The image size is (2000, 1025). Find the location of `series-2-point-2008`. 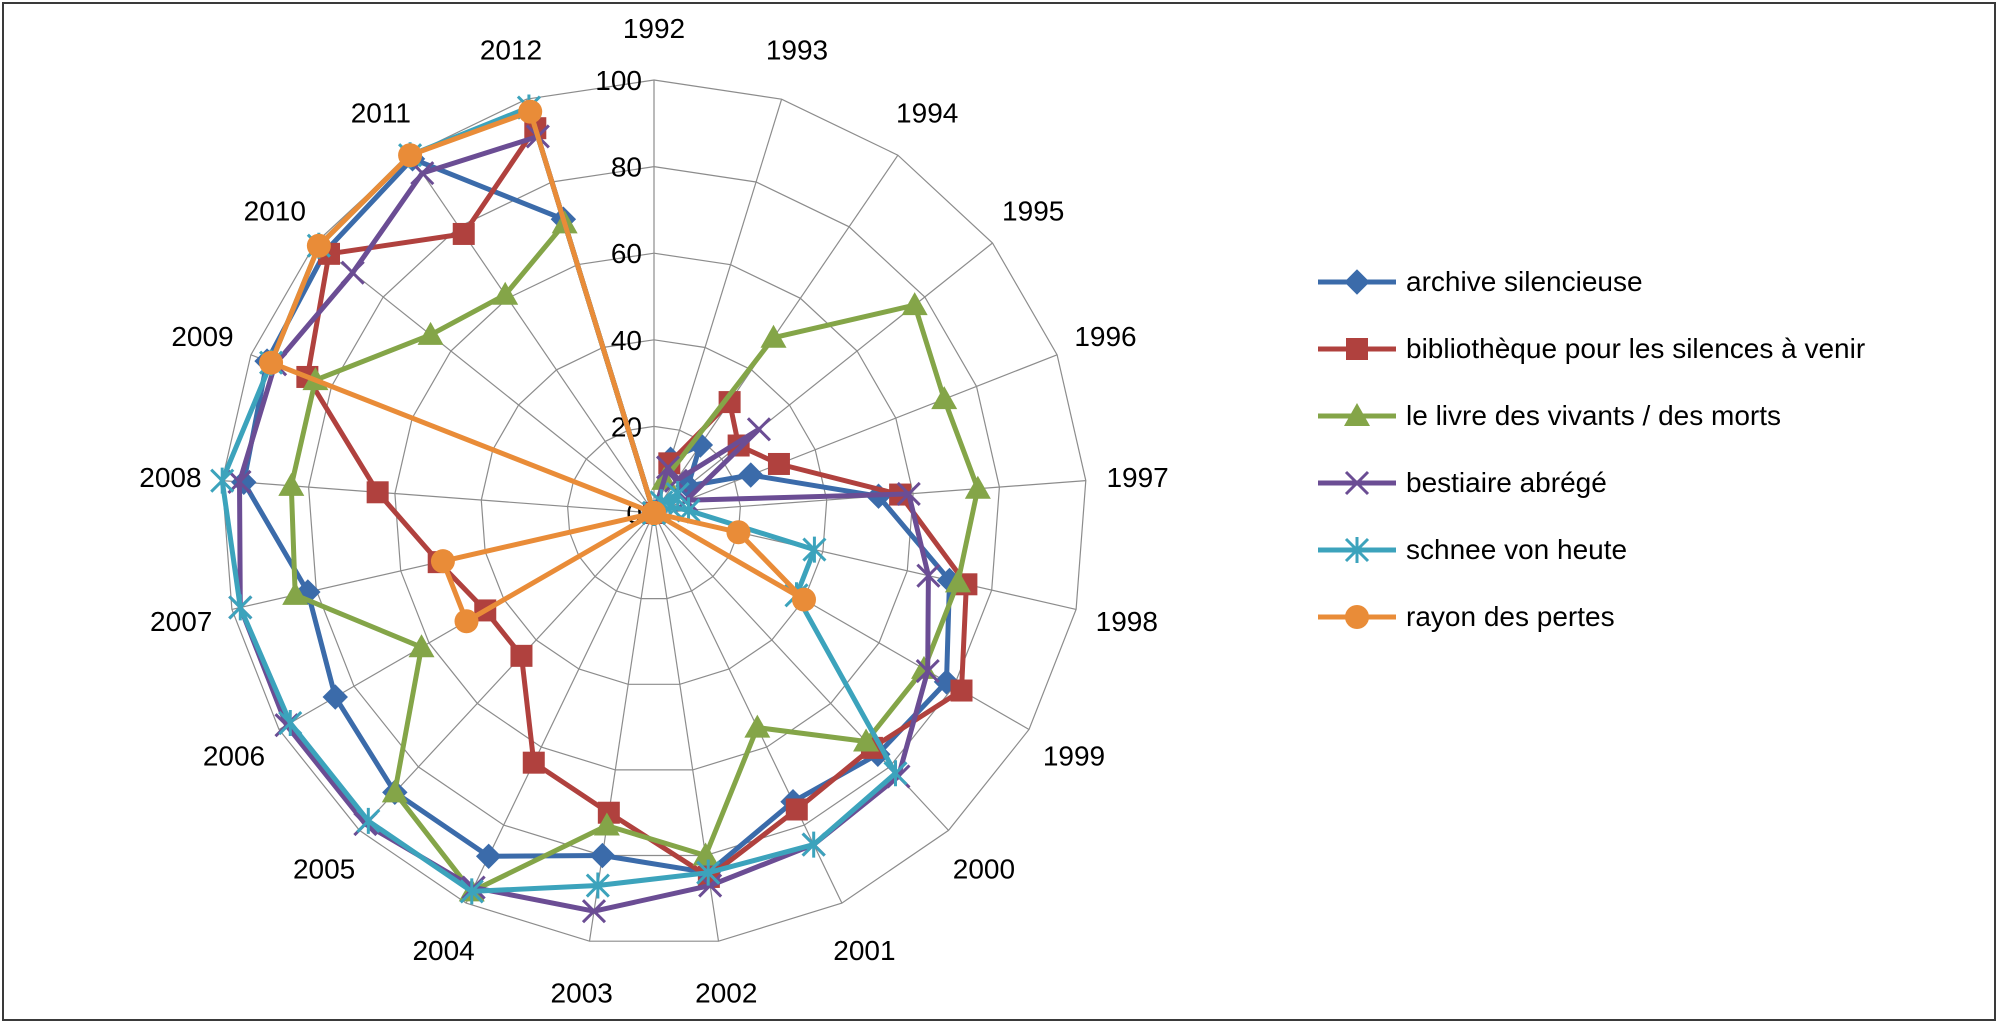

series-2-point-2008 is located at coordinates (291, 484).